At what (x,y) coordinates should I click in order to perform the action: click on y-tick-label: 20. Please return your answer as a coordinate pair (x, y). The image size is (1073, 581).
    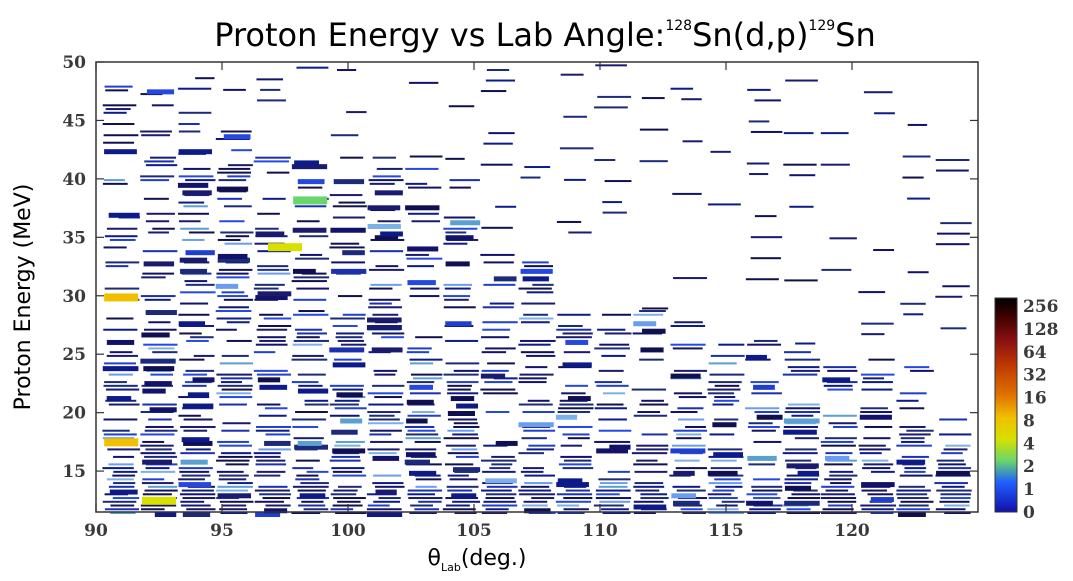
    Looking at the image, I should click on (74, 414).